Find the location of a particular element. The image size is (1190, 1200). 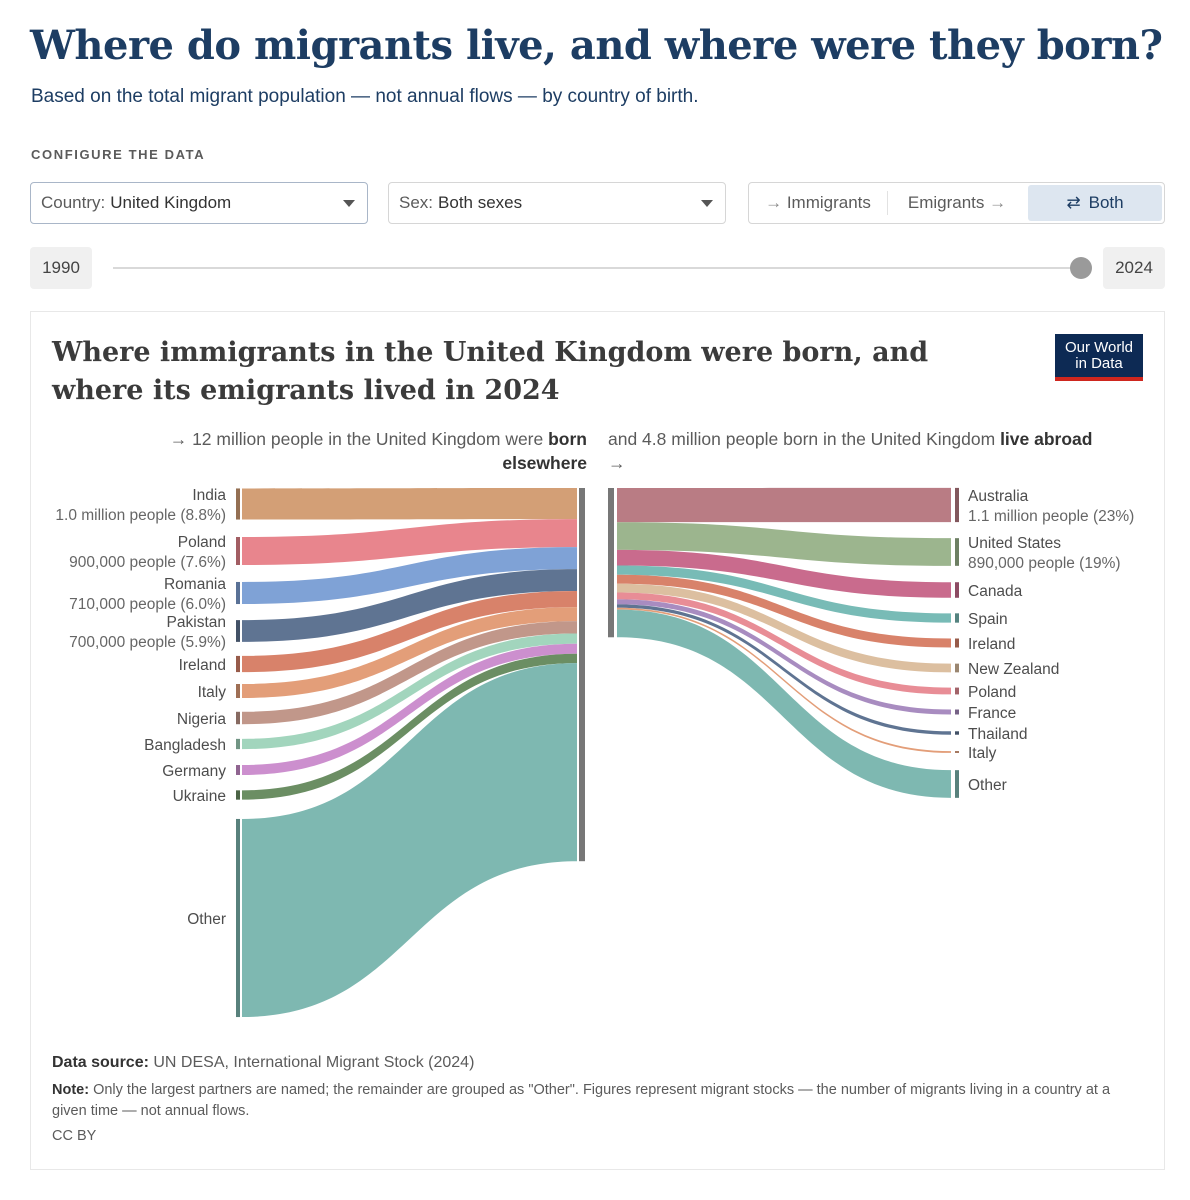

year-slider-thumb is located at coordinates (1081, 268).